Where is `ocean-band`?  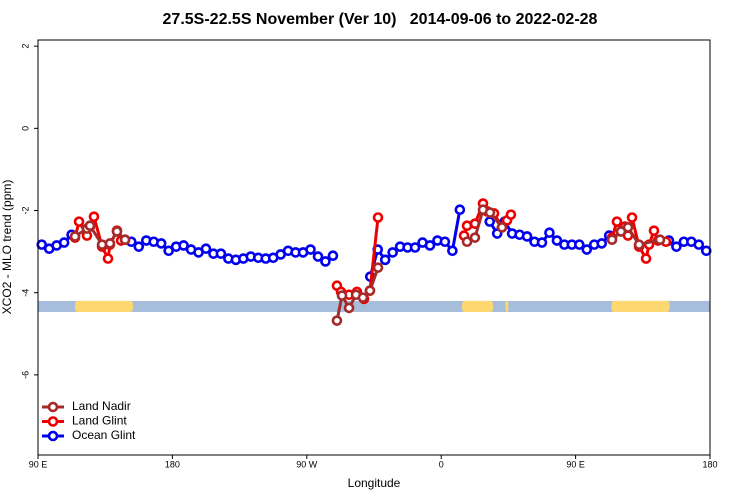
ocean-band is located at coordinates (374, 306).